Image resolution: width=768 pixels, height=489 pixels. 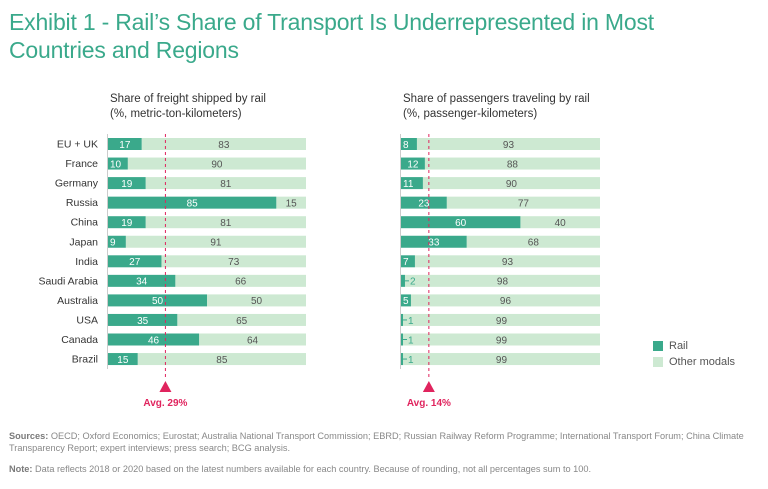 I want to click on sources-label: Sources:, so click(x=29, y=436).